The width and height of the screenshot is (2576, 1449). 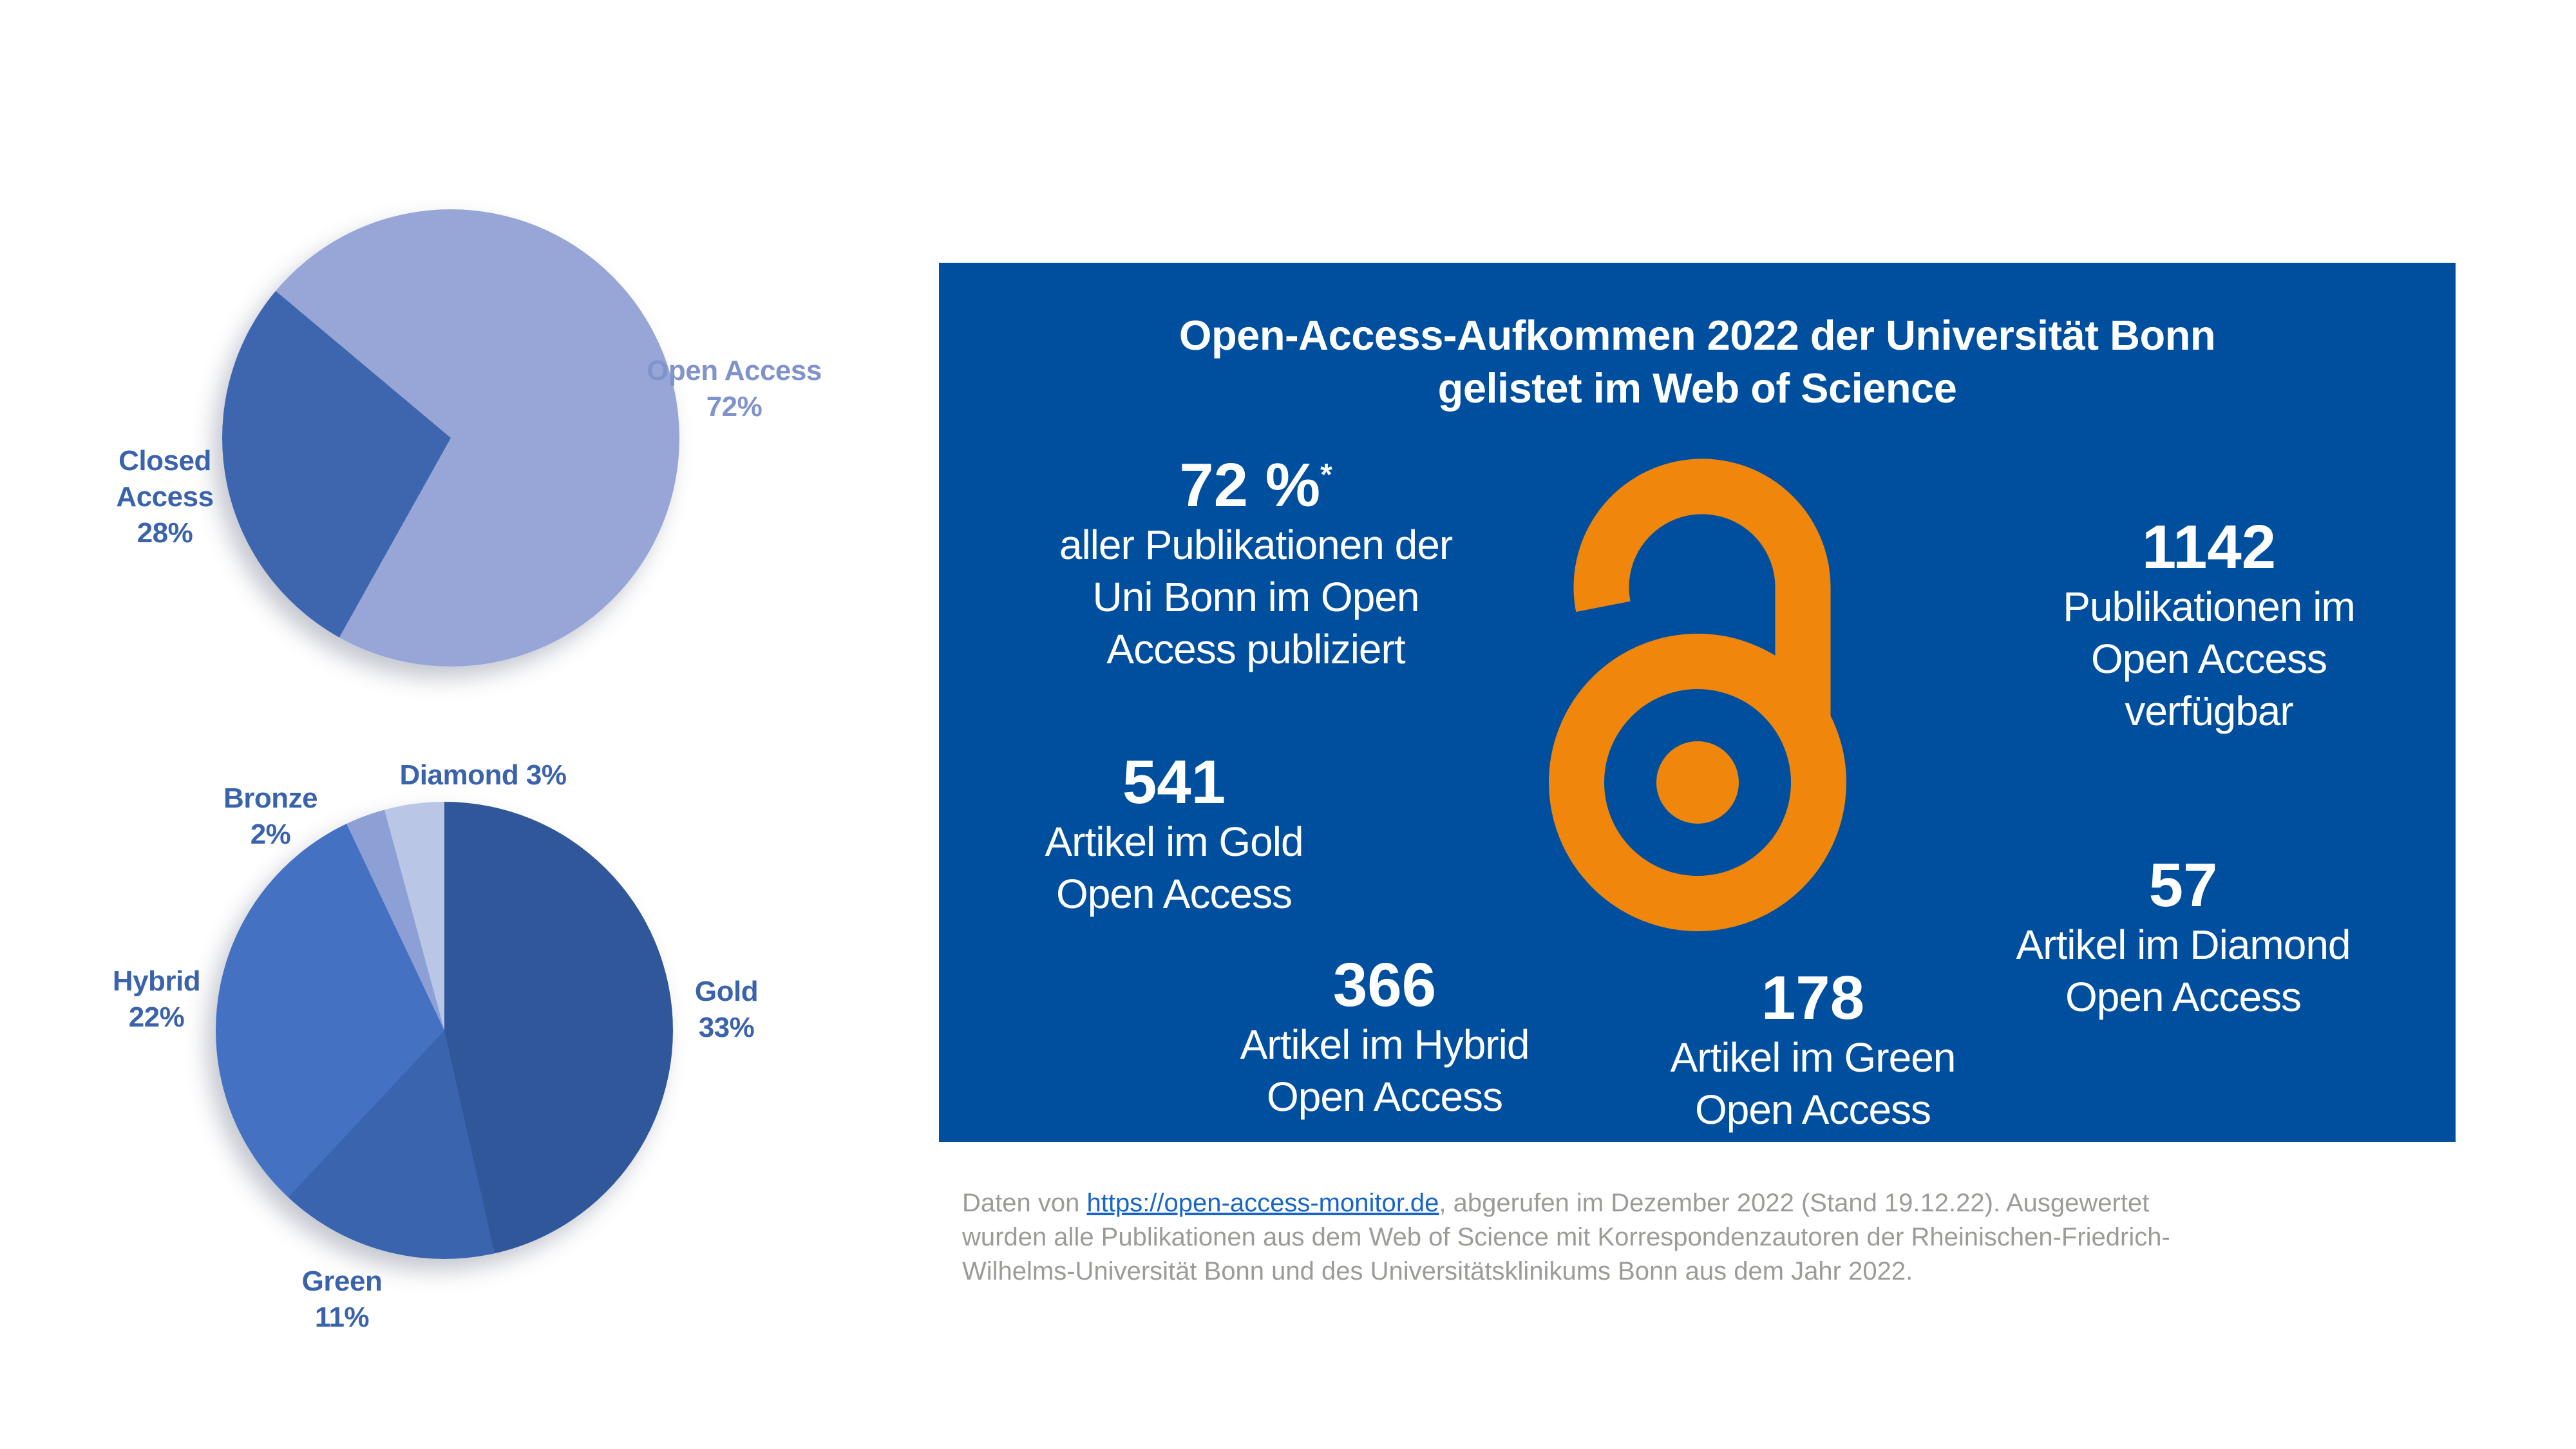 What do you see at coordinates (2183, 885) in the screenshot?
I see `stat-diamond-number: 57` at bounding box center [2183, 885].